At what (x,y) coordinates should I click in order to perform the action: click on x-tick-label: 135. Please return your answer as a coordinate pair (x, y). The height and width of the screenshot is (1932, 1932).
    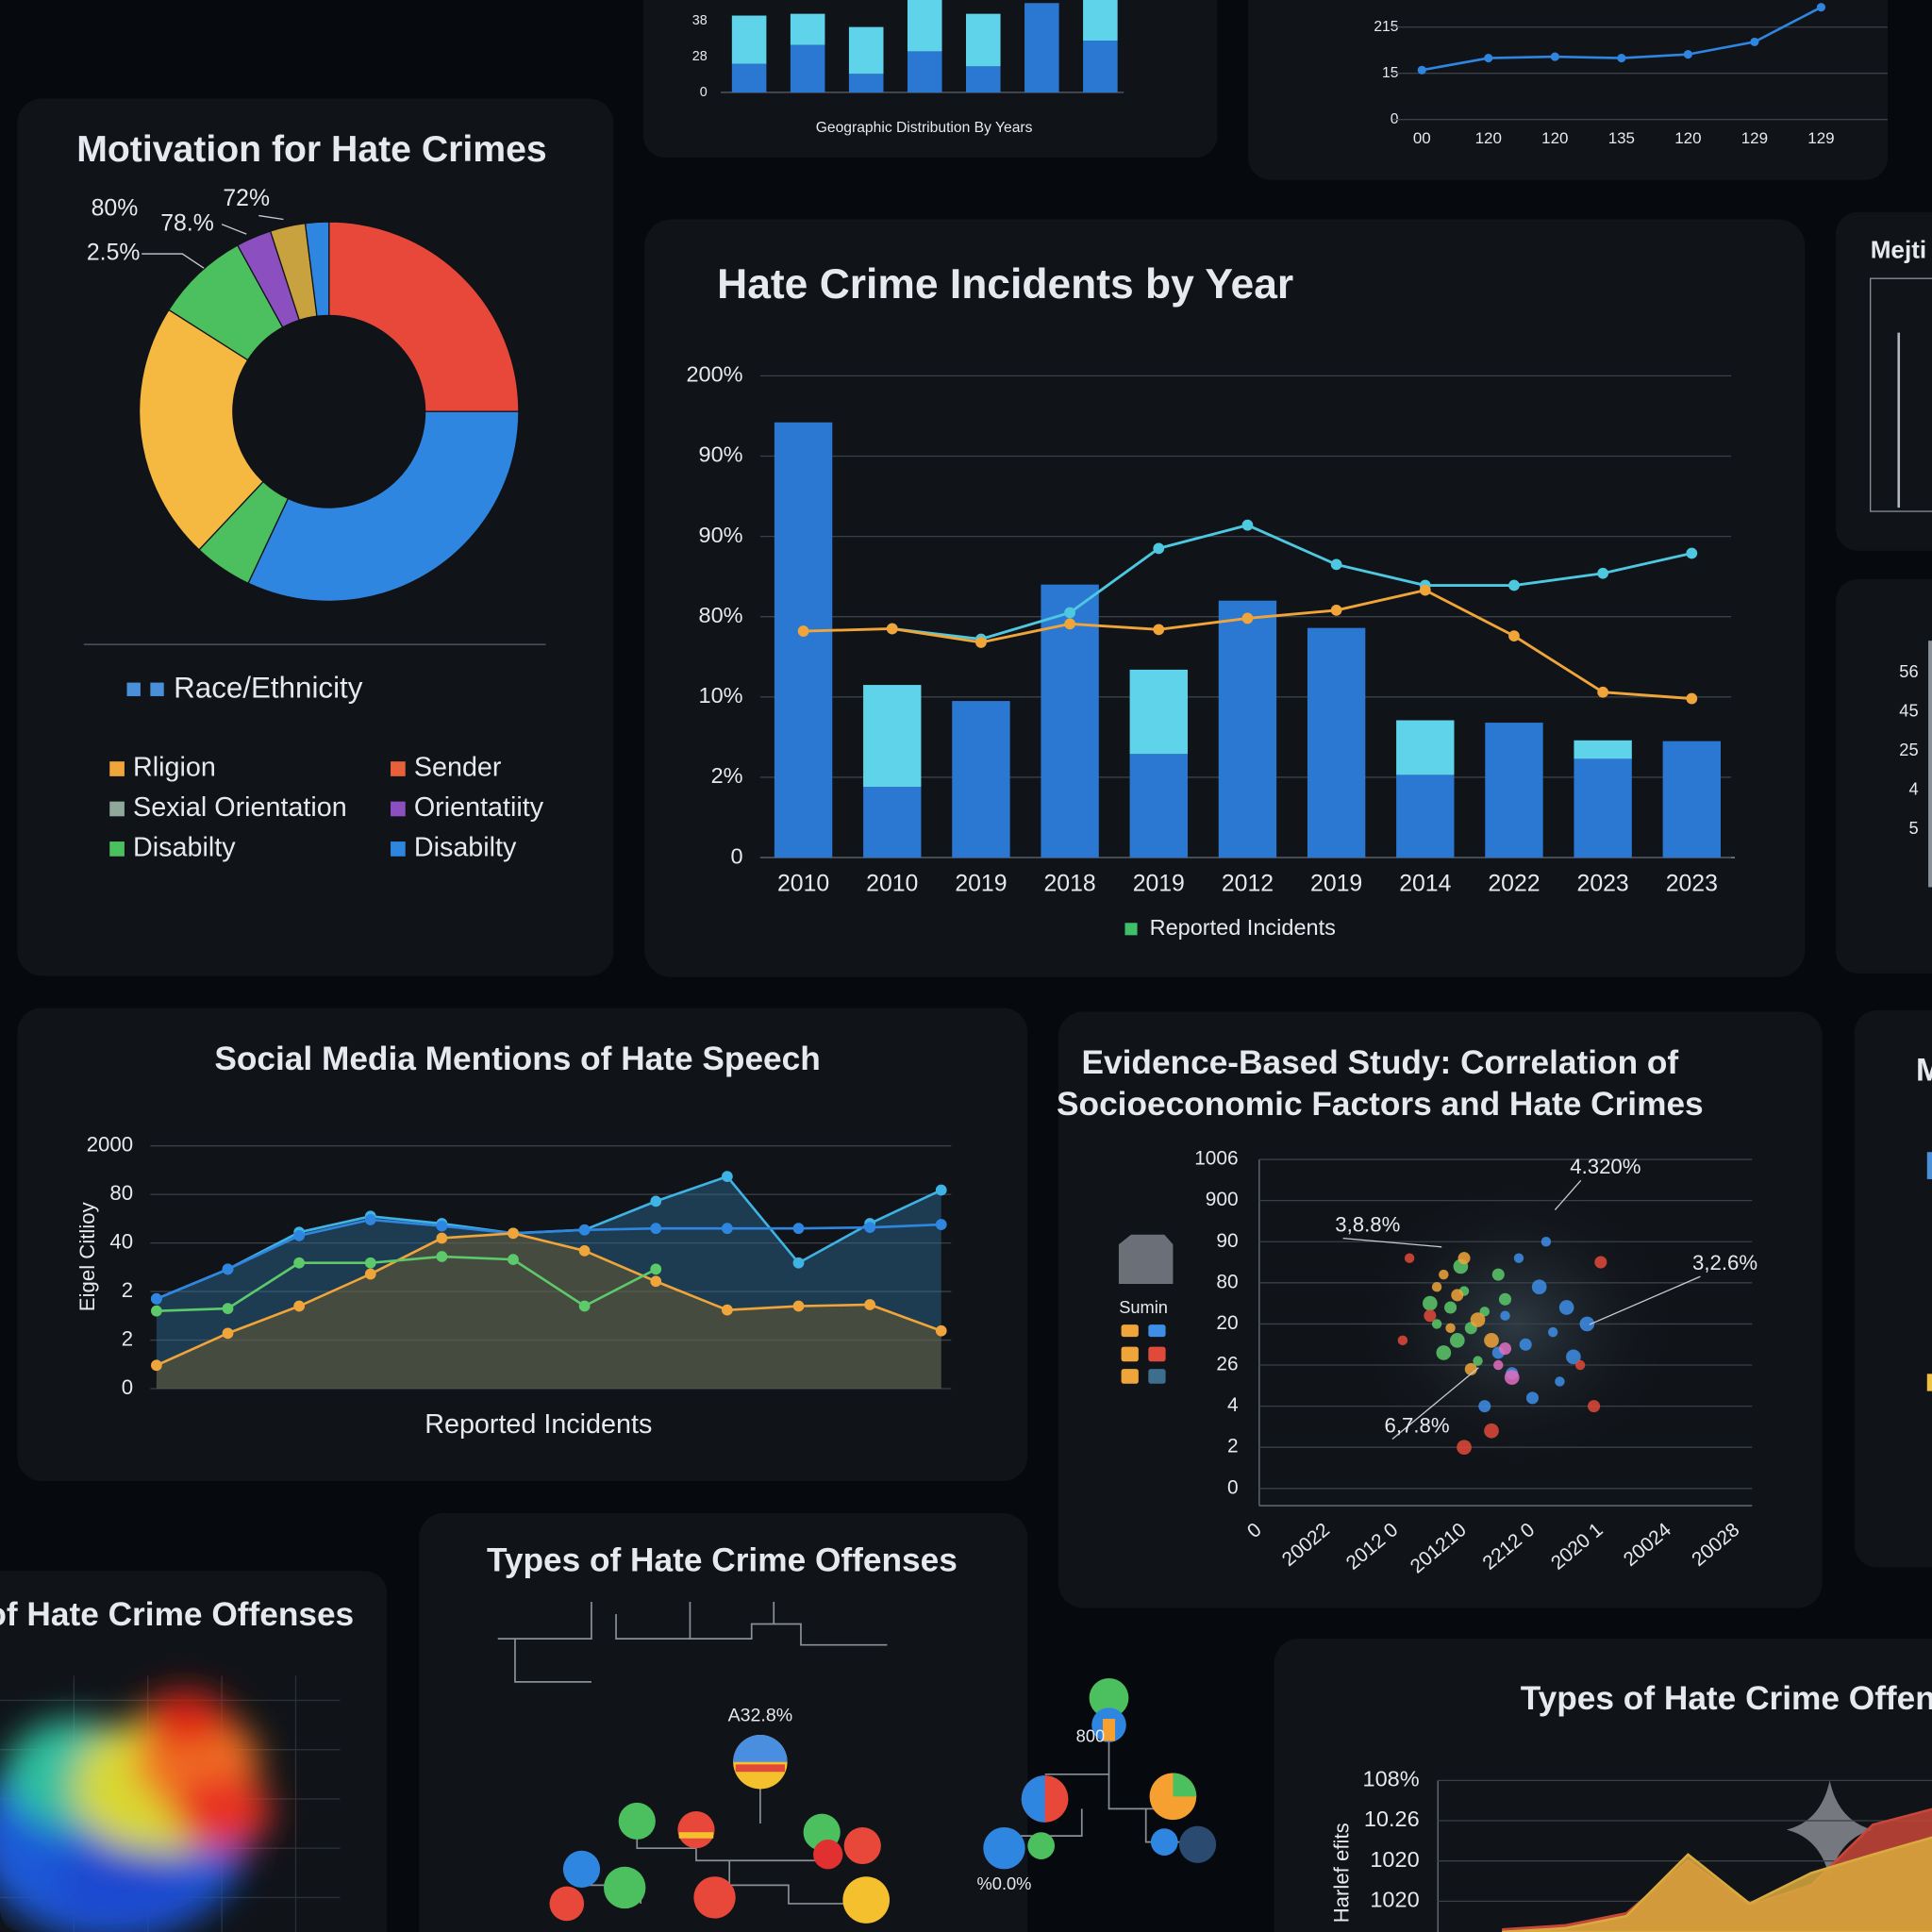
    Looking at the image, I should click on (1621, 138).